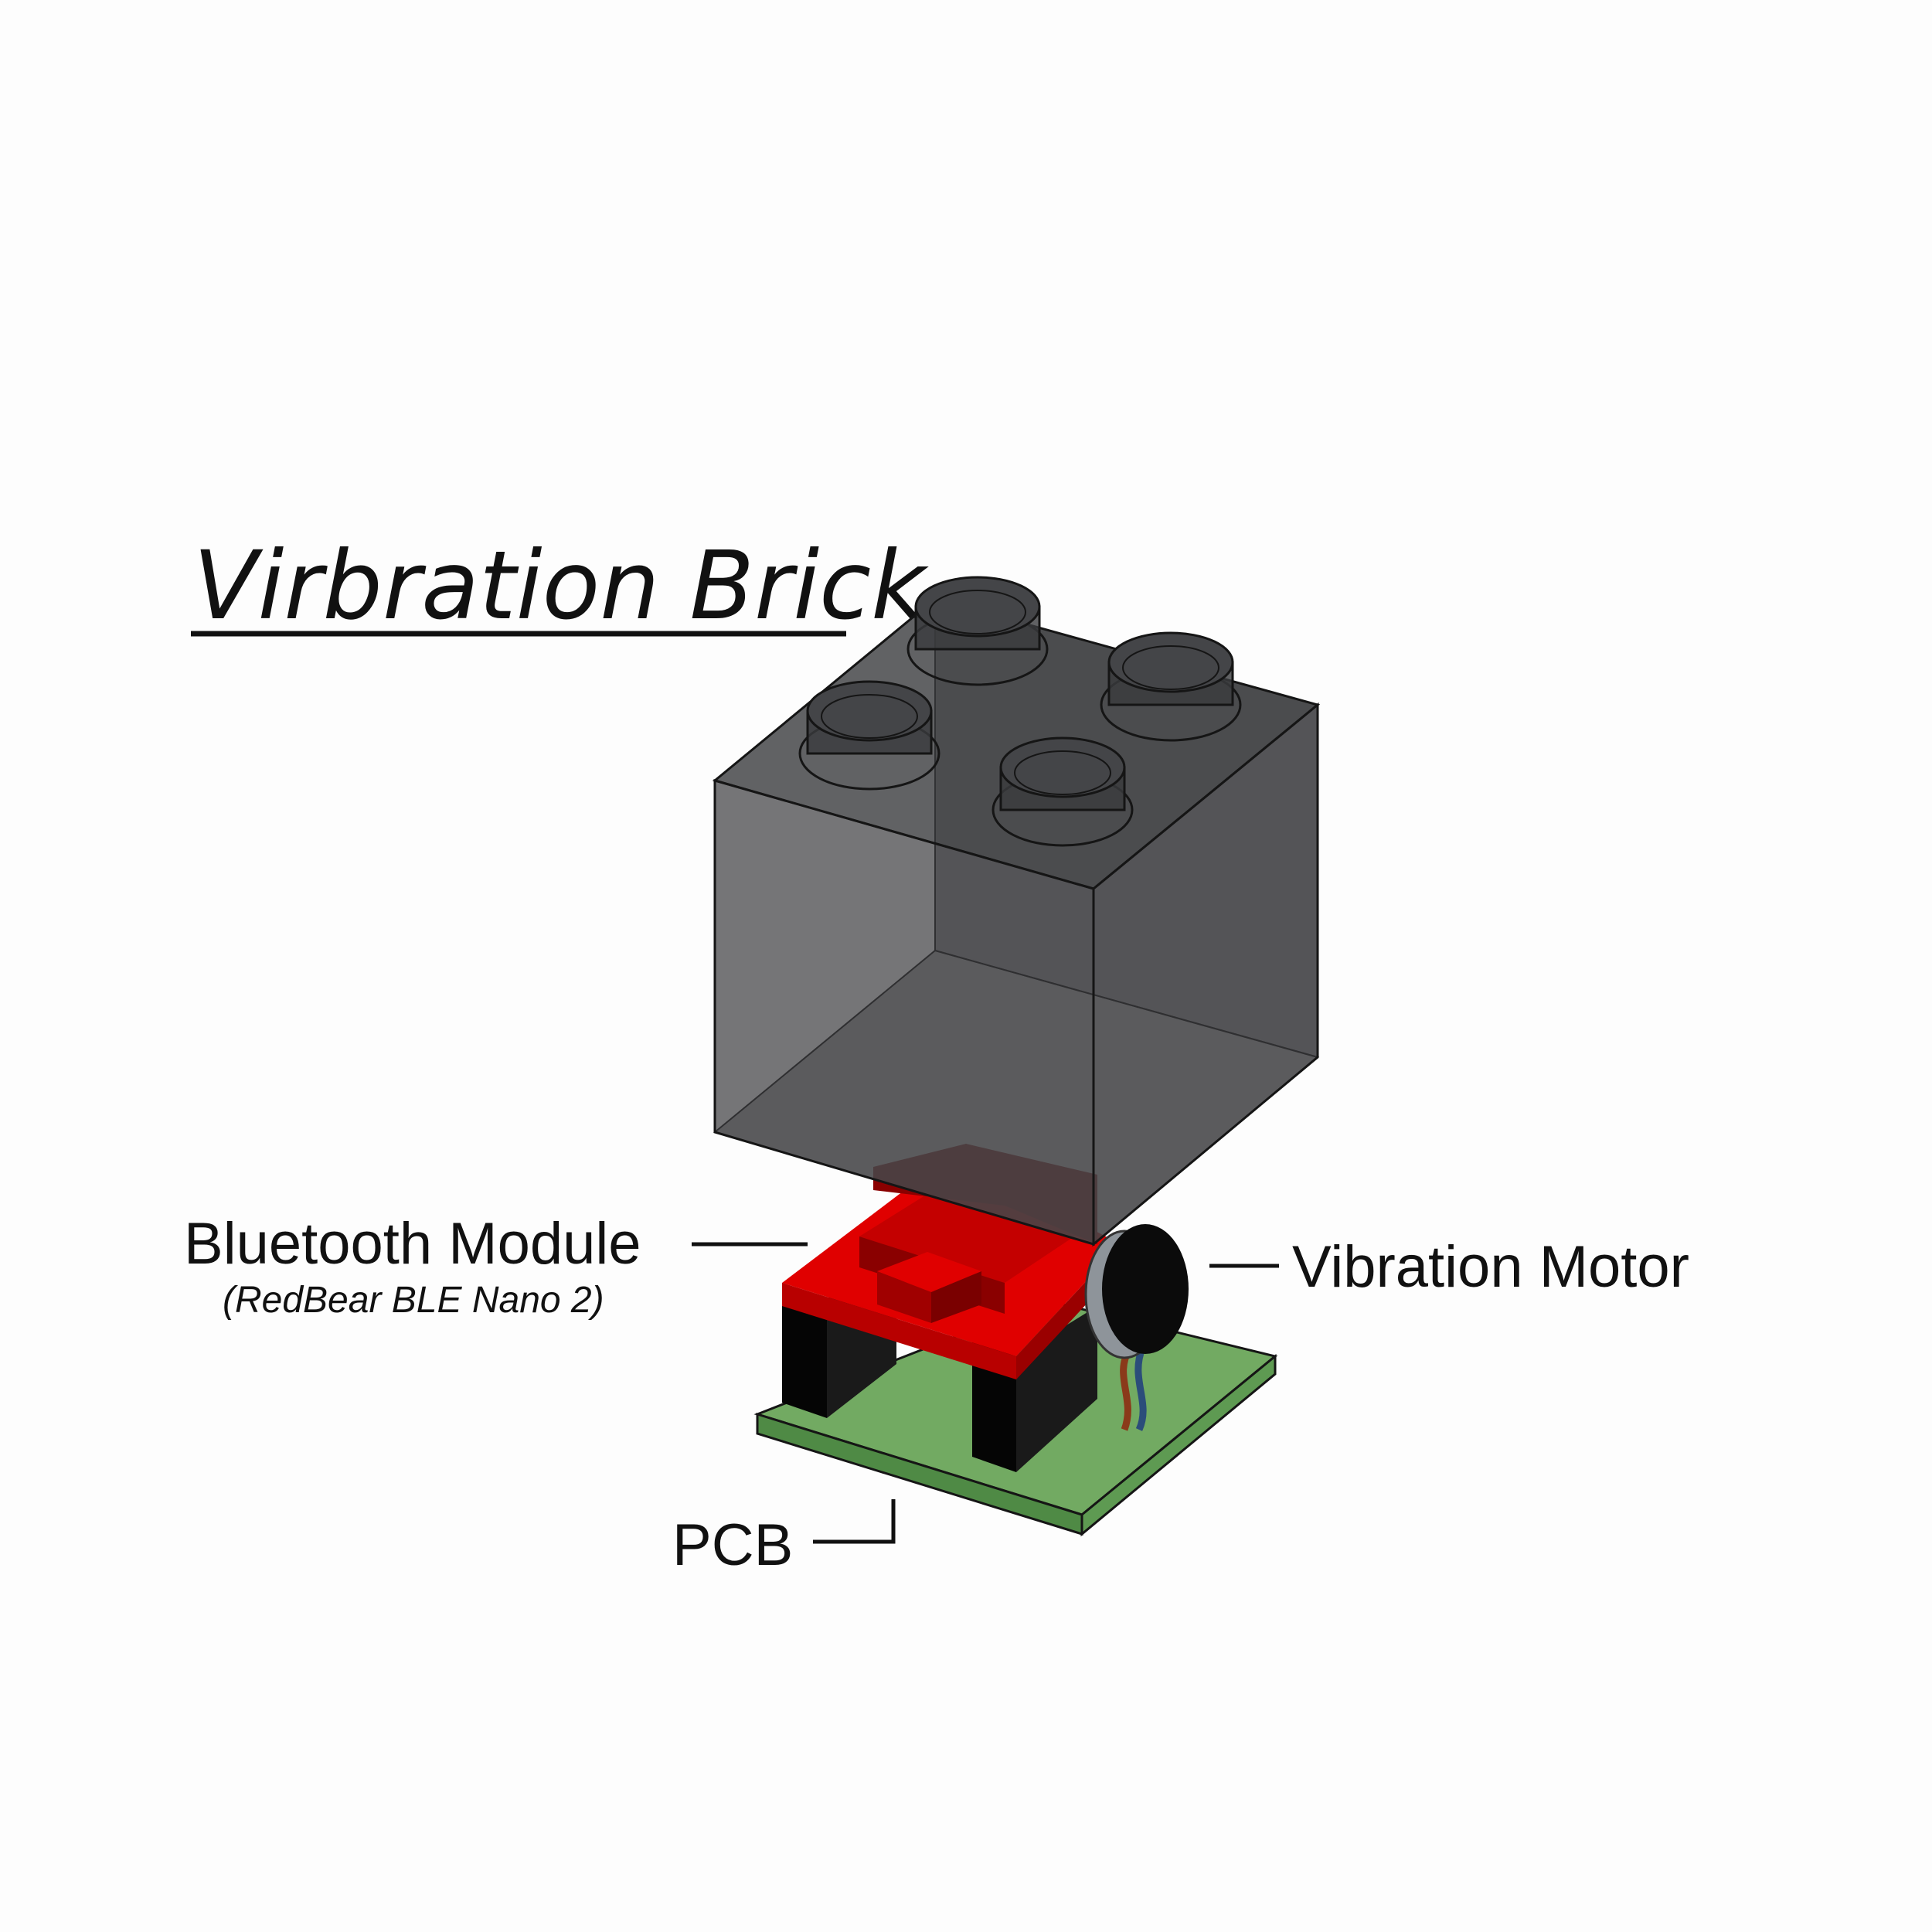  What do you see at coordinates (1145, 1289) in the screenshot?
I see `motor-face` at bounding box center [1145, 1289].